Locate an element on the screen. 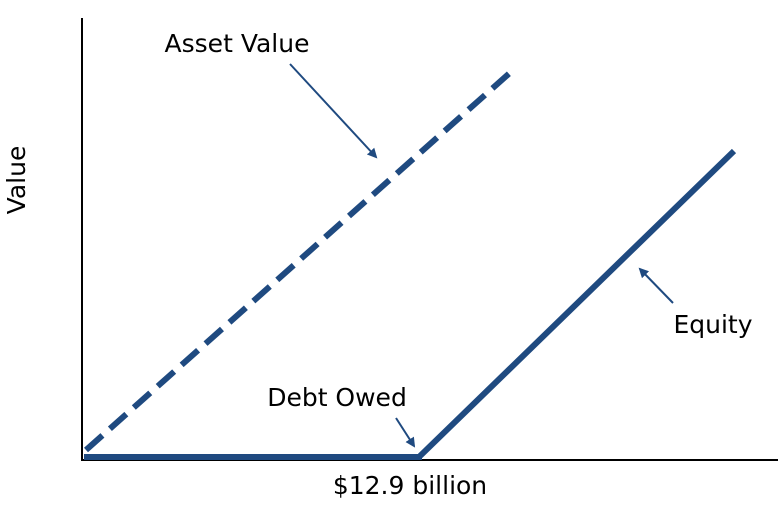 The height and width of the screenshot is (507, 783). debt-owed-label: Debt Owed is located at coordinates (337, 397).